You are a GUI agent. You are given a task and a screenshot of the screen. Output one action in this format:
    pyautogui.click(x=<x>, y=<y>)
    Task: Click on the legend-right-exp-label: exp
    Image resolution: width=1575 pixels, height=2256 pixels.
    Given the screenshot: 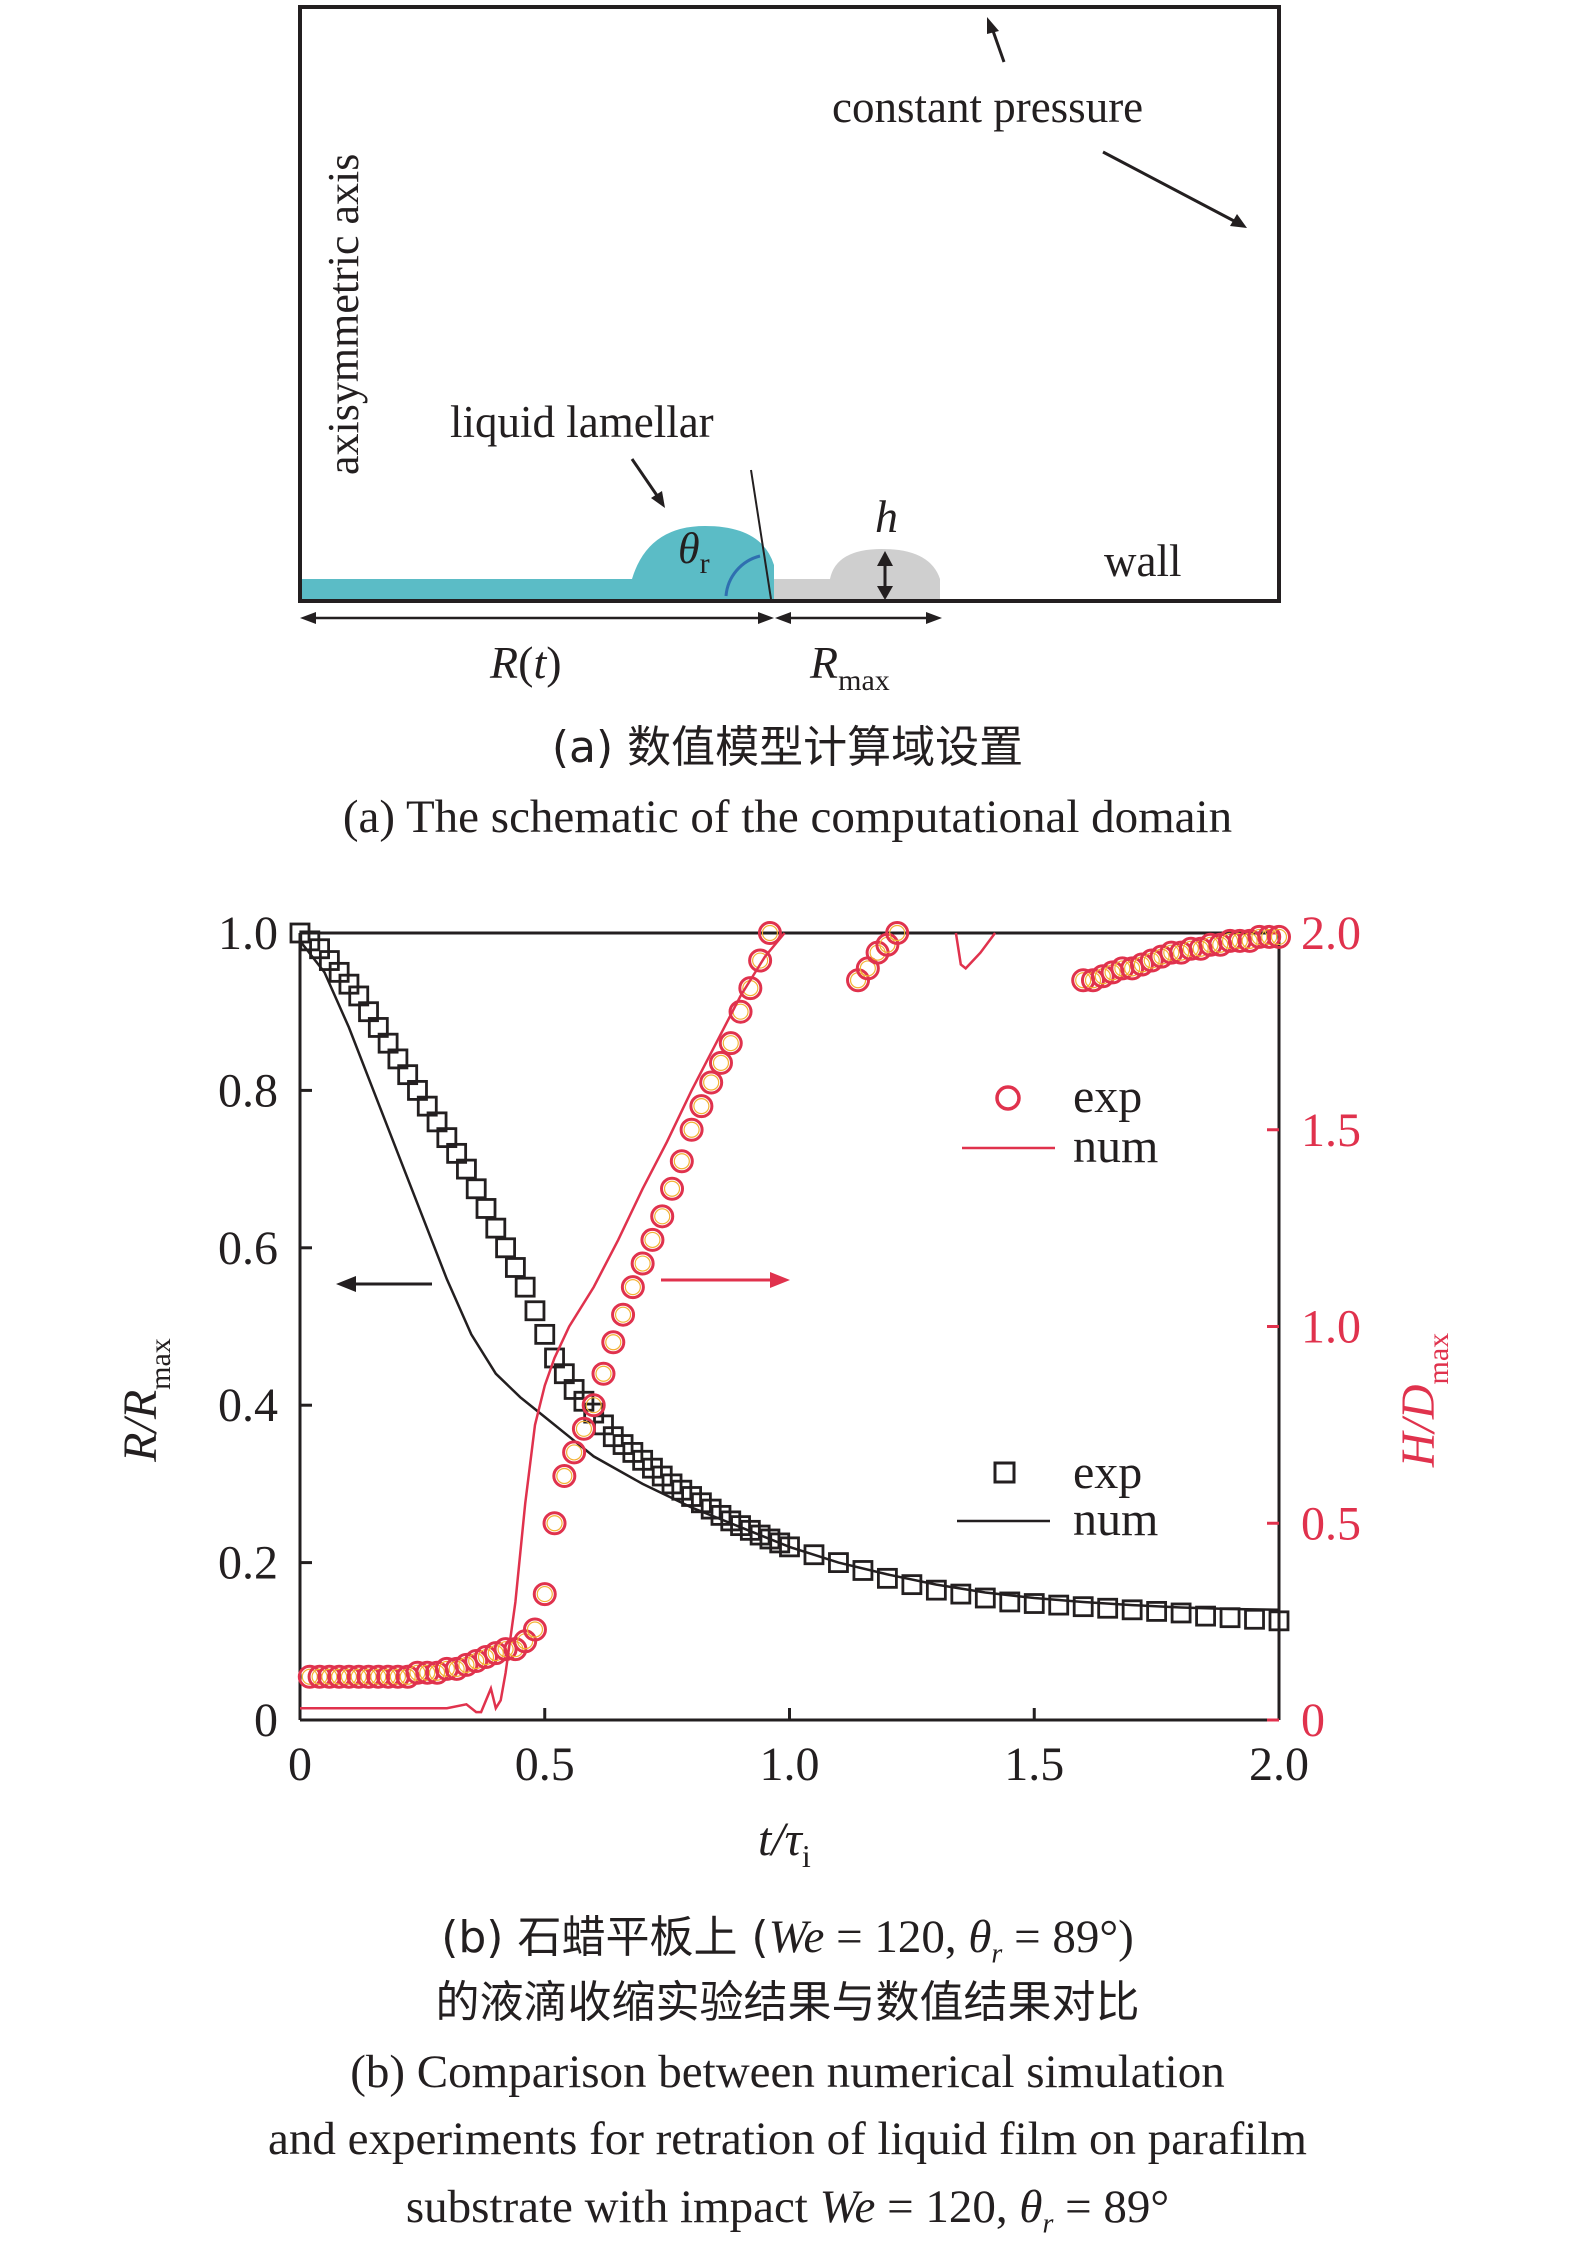 What is the action you would take?
    pyautogui.click(x=1107, y=1096)
    